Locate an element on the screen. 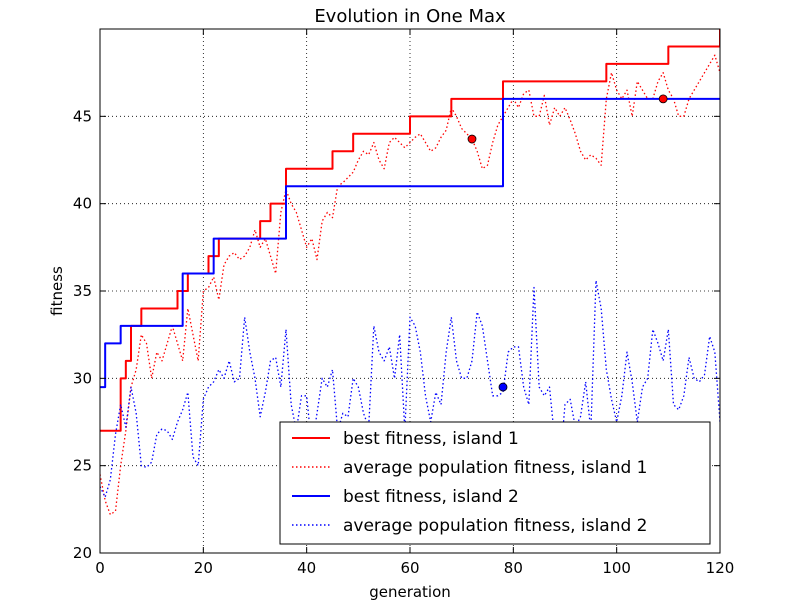  markers-layer is located at coordinates (567, 243).